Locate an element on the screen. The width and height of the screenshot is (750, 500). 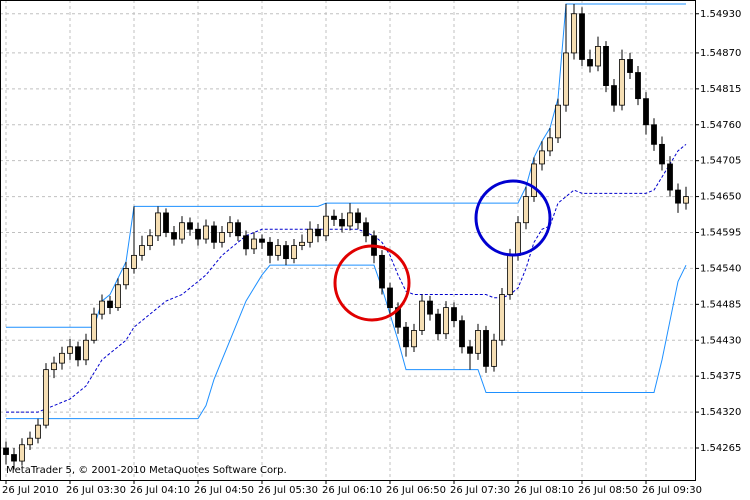
y-tick-label: 1.54650 is located at coordinates (720, 197).